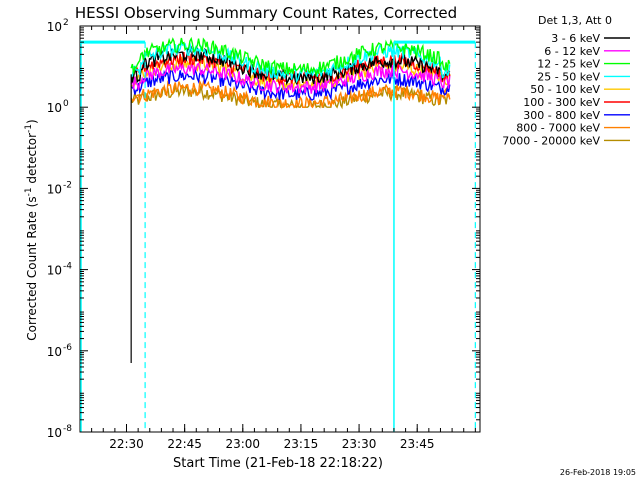 This screenshot has height=480, width=640. What do you see at coordinates (29, 191) in the screenshot?
I see `y-label-sup1: -1` at bounding box center [29, 191].